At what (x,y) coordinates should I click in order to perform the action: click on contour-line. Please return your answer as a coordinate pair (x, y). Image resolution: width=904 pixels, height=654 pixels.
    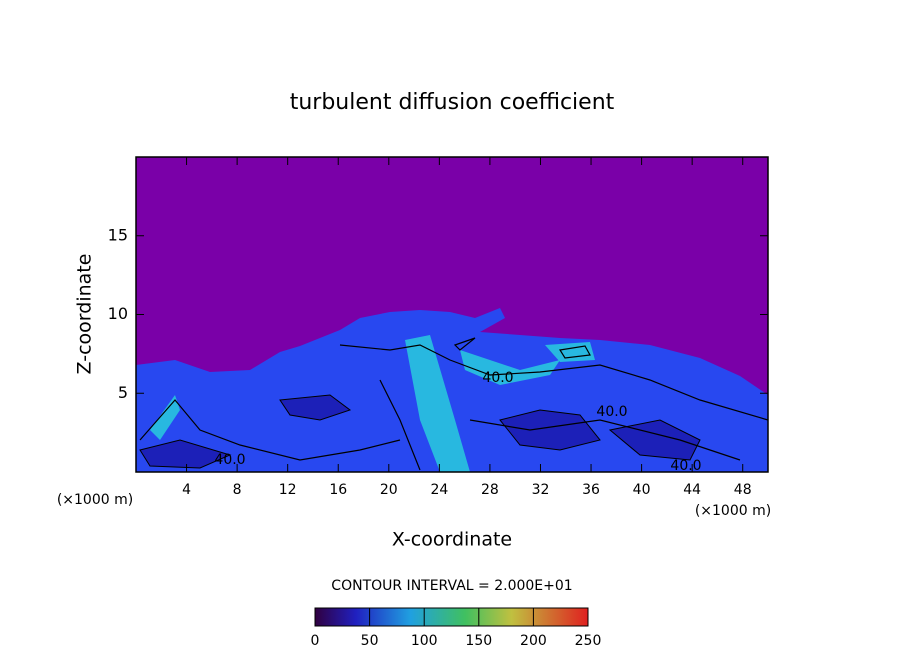
    Looking at the image, I should click on (453, 404).